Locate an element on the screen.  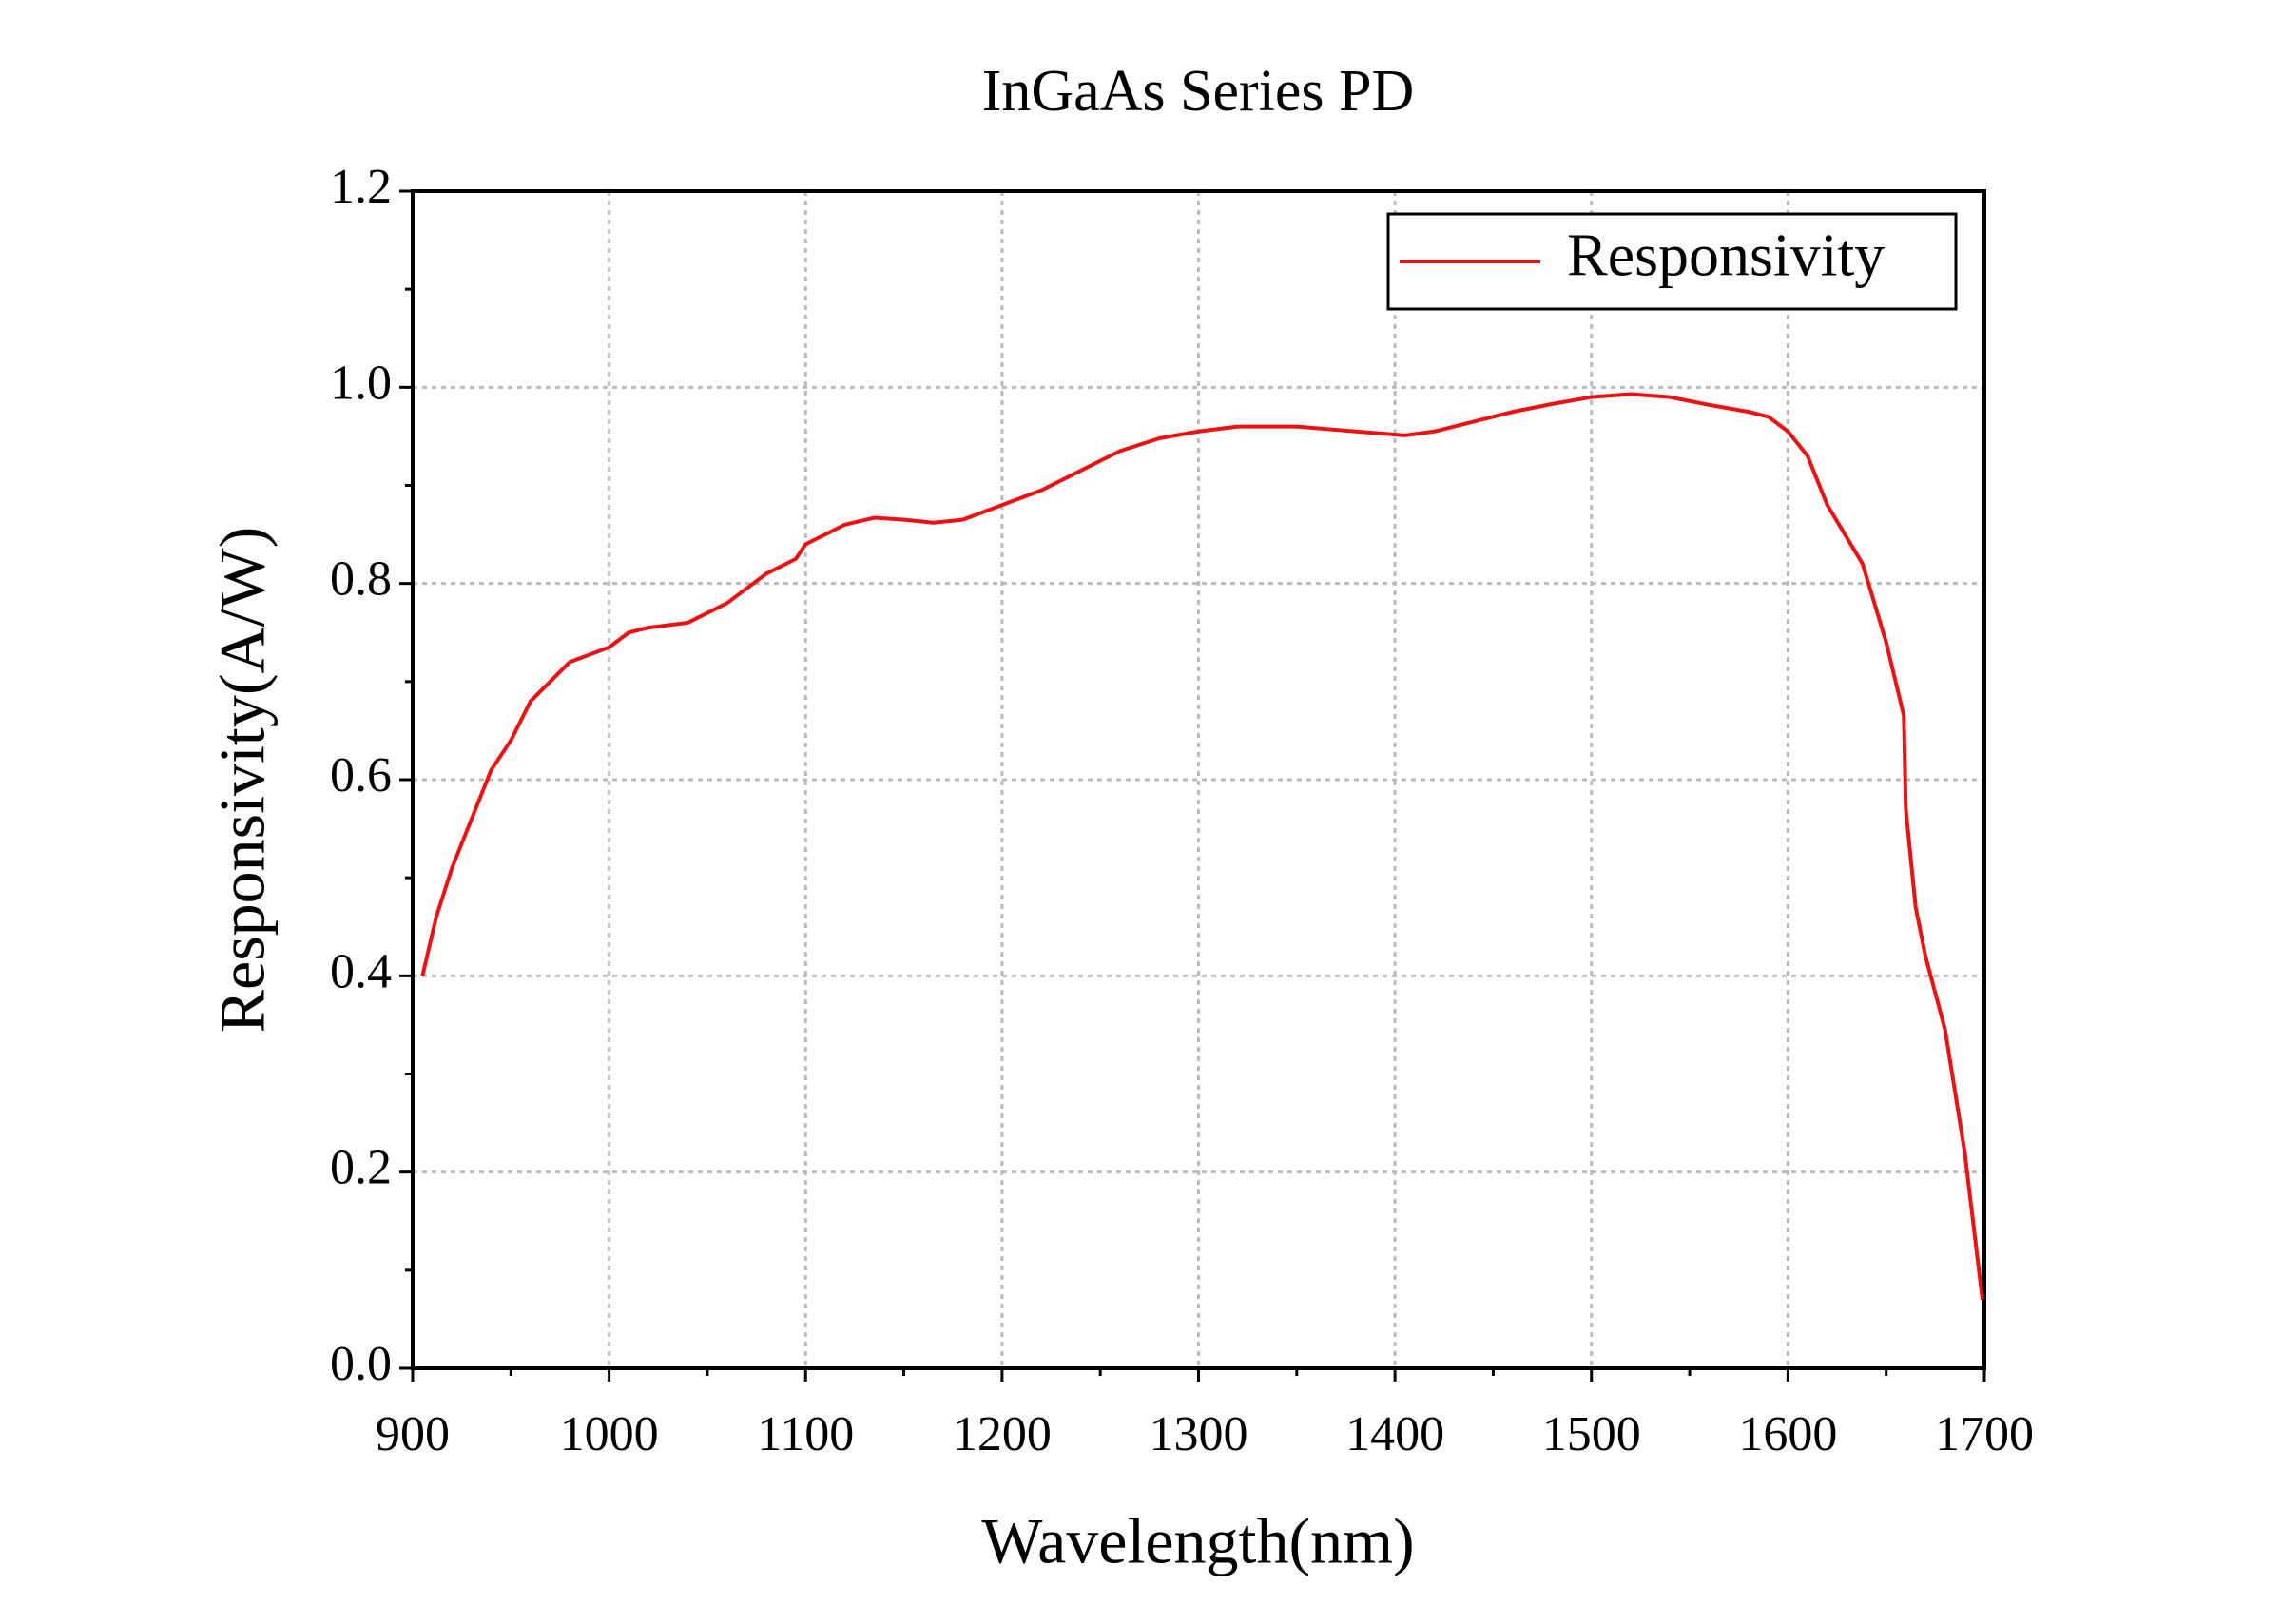
x-tick-label: 1300 is located at coordinates (1199, 1434).